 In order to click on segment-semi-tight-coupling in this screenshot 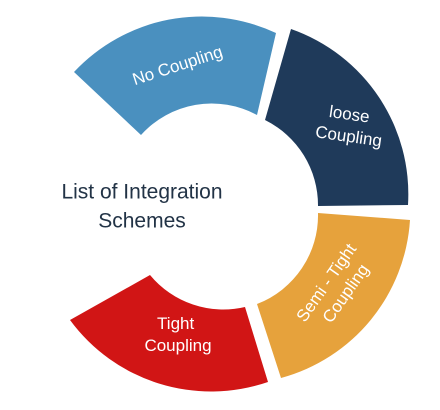, I will do `click(333, 295)`.